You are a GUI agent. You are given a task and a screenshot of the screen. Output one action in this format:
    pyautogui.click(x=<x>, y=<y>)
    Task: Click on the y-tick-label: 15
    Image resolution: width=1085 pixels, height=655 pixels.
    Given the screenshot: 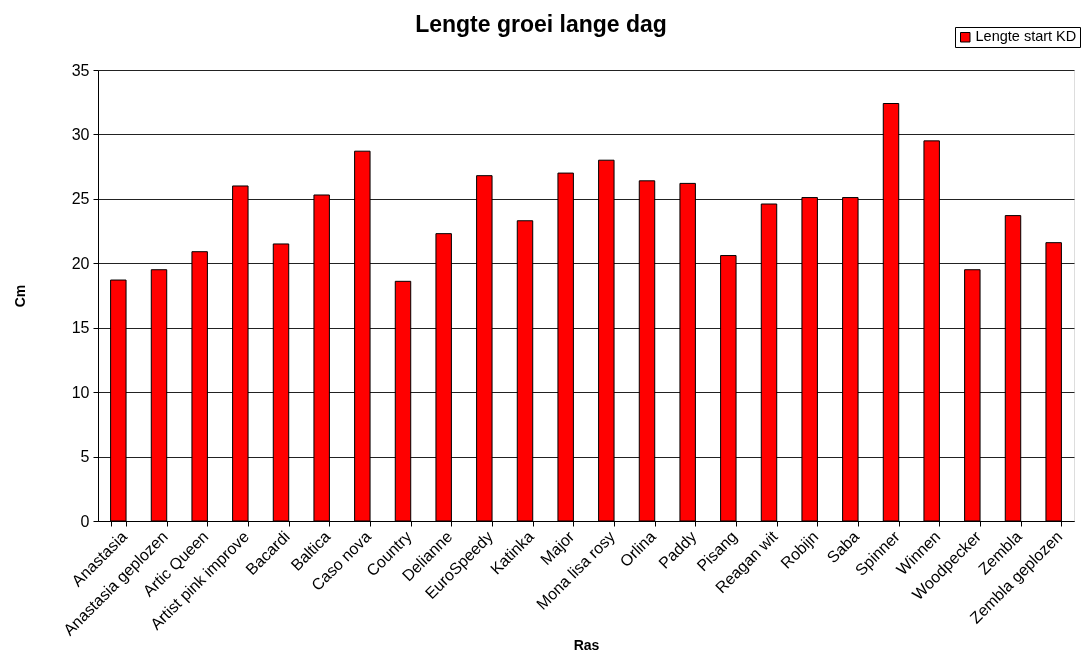 What is the action you would take?
    pyautogui.click(x=80, y=328)
    